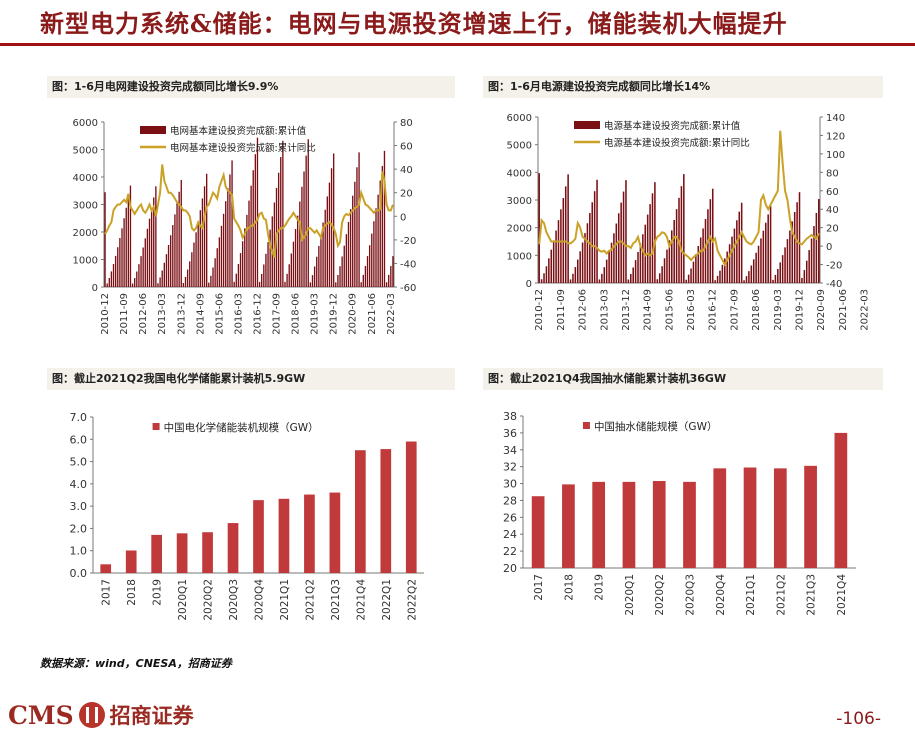  I want to click on x-tick-label: 2017-09, so click(277, 314).